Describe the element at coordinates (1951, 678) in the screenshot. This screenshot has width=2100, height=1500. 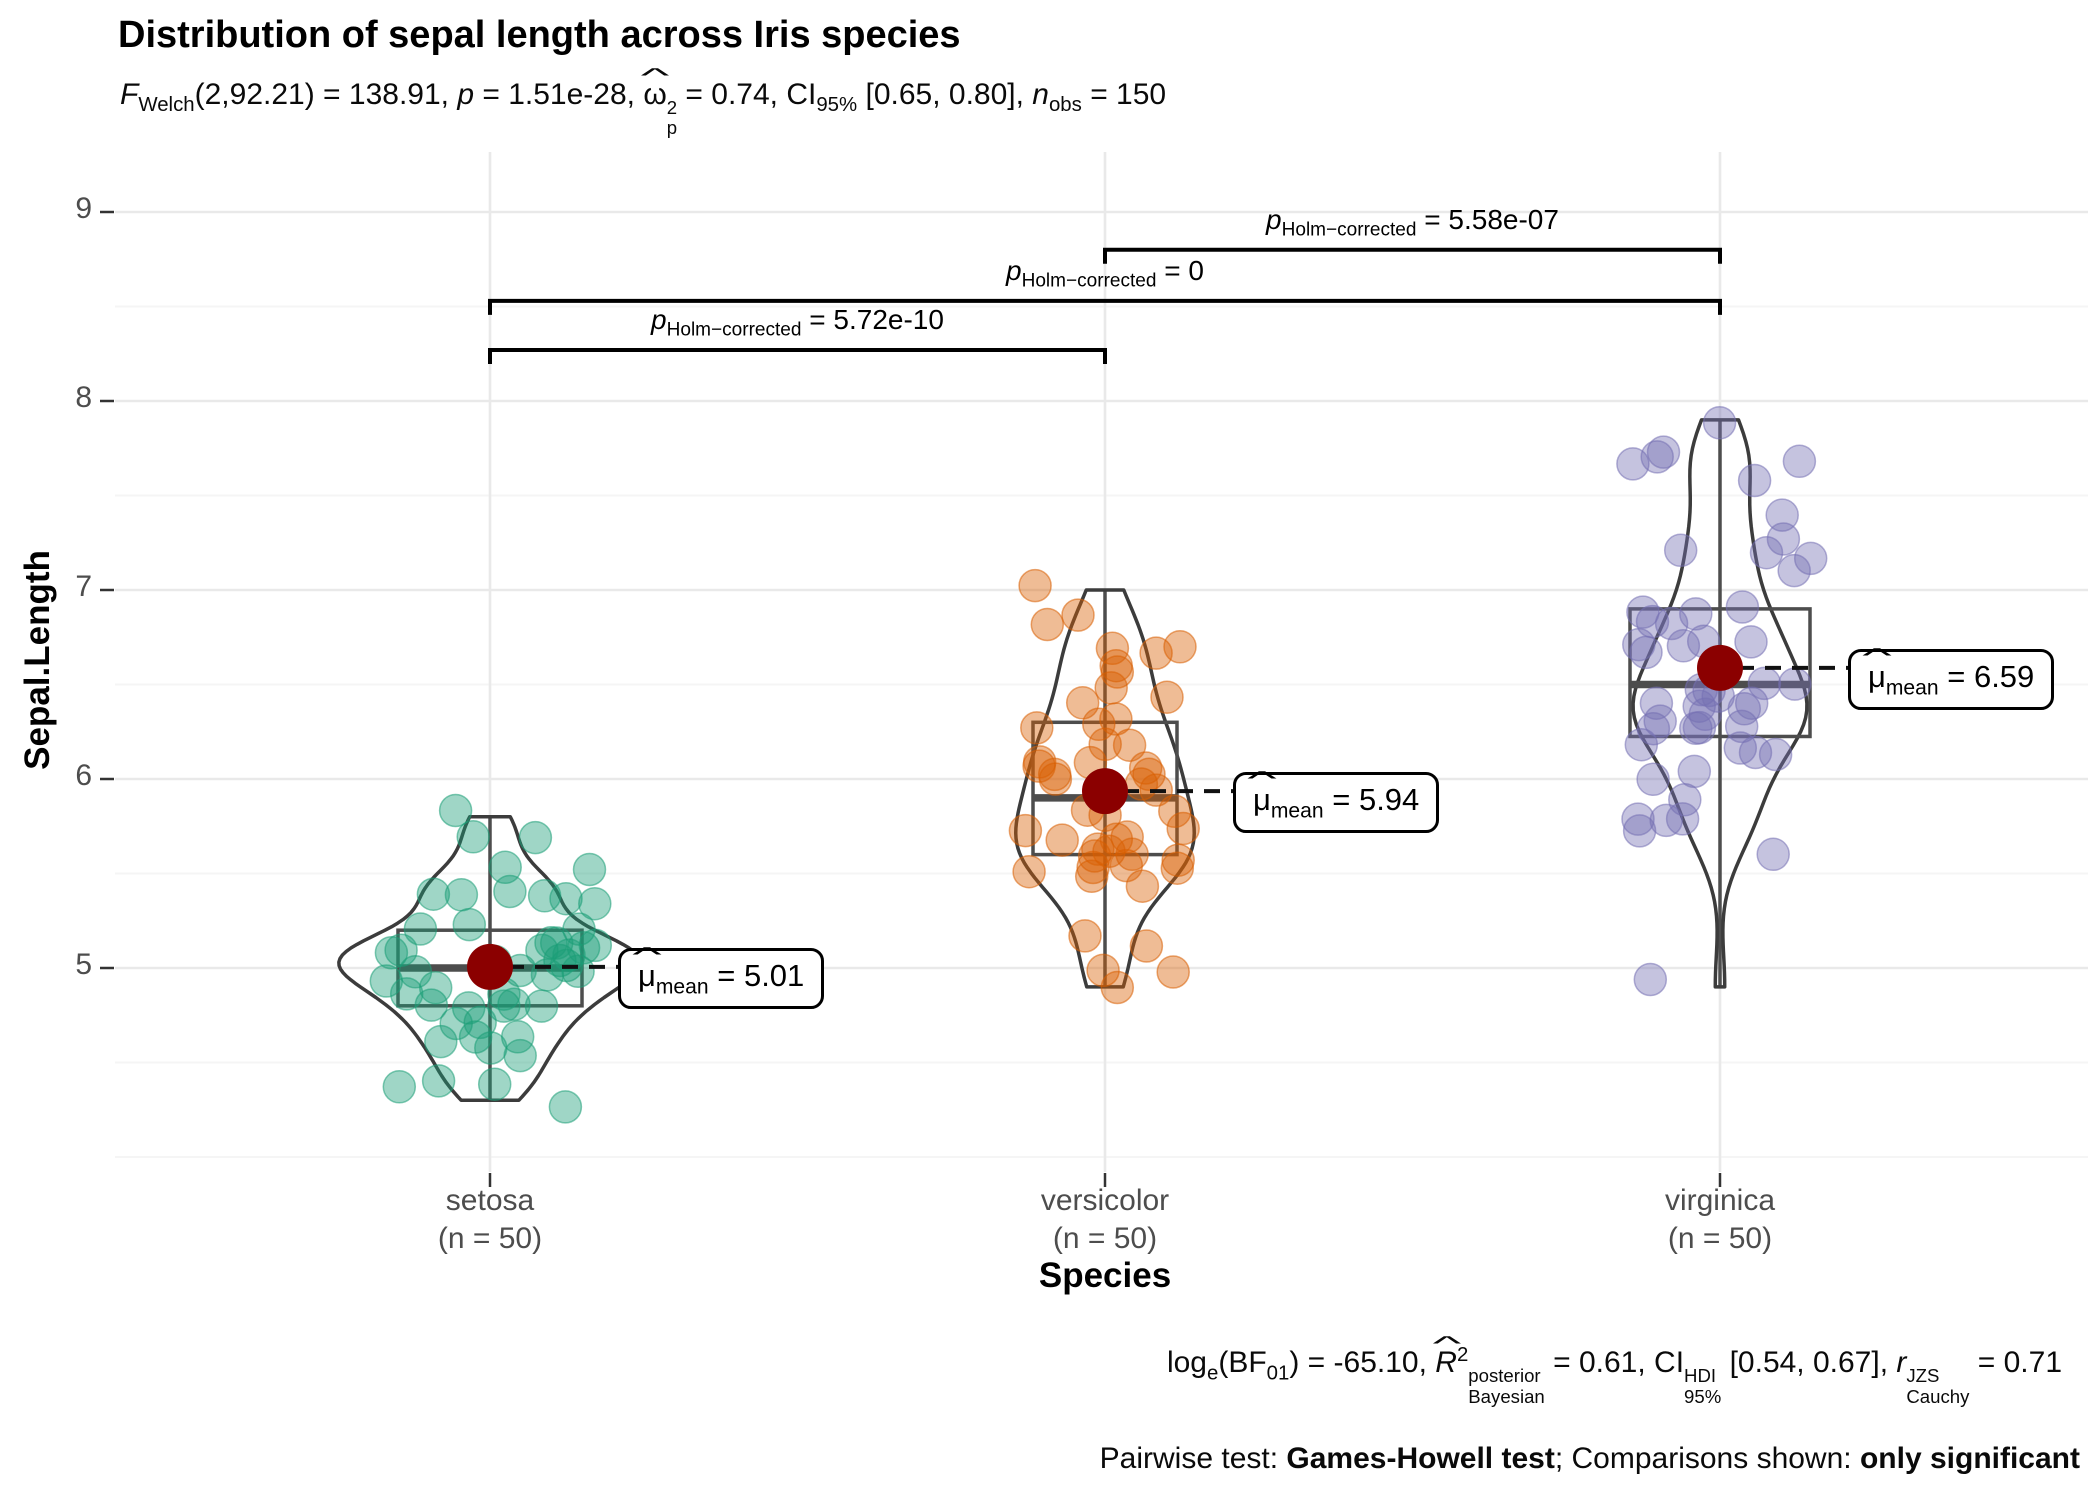
I see `mean-label-virginica: μ ^ mean = 6.59` at that location.